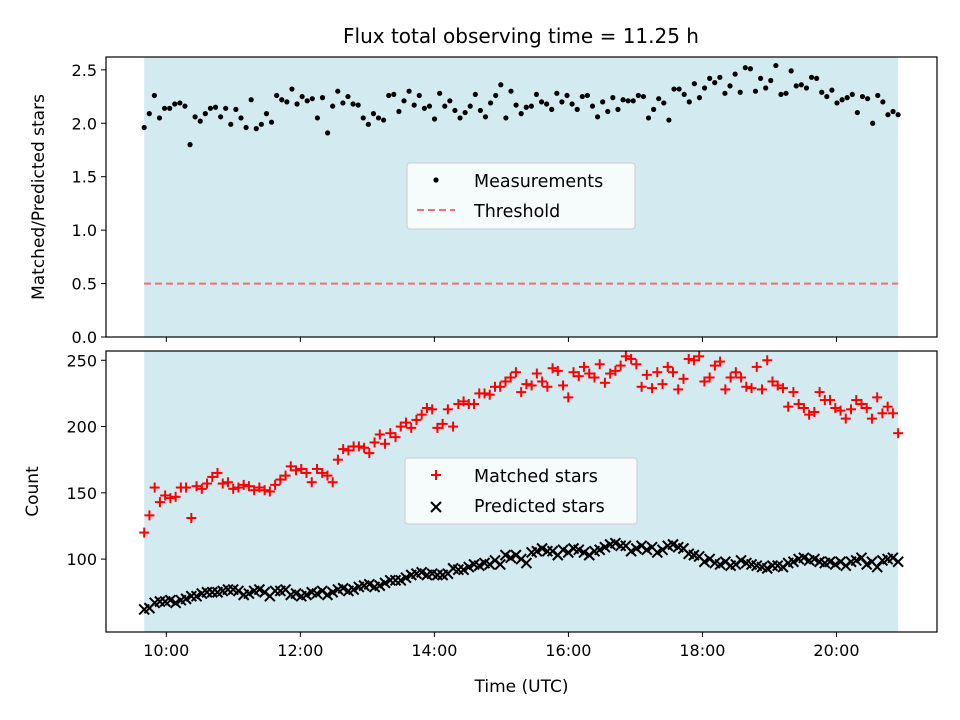 The image size is (960, 720). What do you see at coordinates (84, 284) in the screenshot?
I see `y-tick-label: 0.5` at bounding box center [84, 284].